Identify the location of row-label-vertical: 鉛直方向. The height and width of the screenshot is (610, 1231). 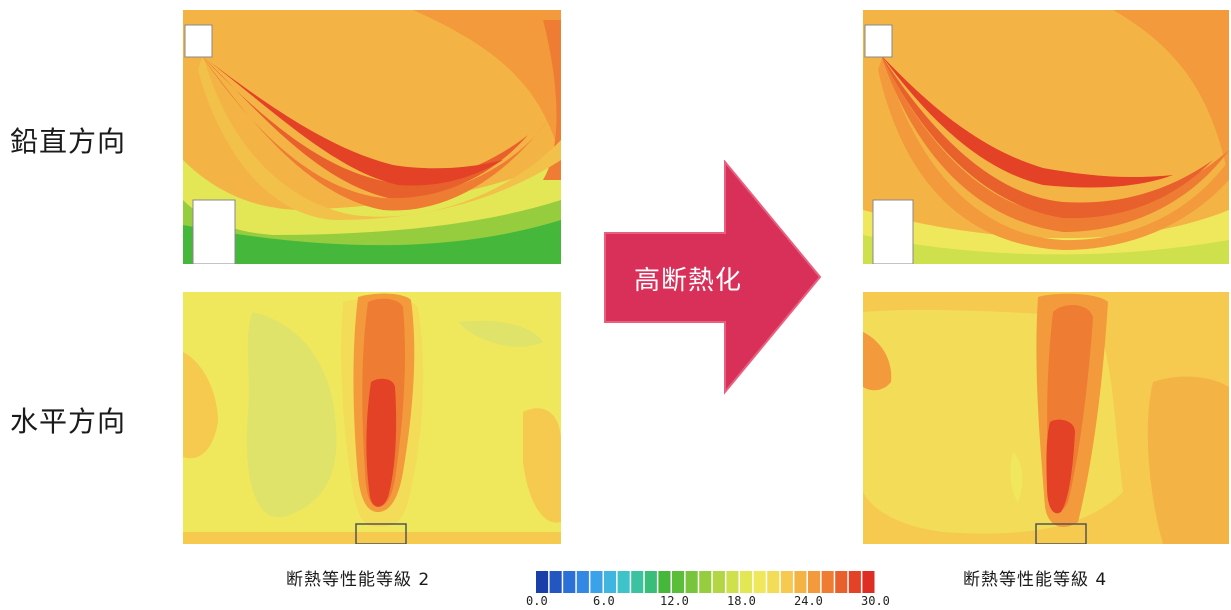
(68, 141).